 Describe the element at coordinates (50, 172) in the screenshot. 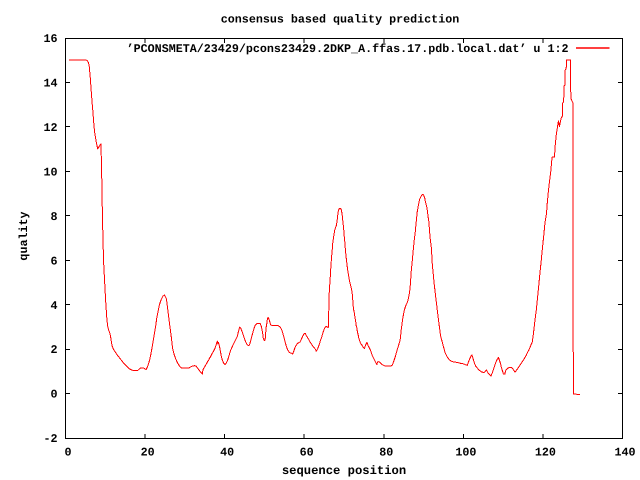

I see `svg-text: 10` at that location.